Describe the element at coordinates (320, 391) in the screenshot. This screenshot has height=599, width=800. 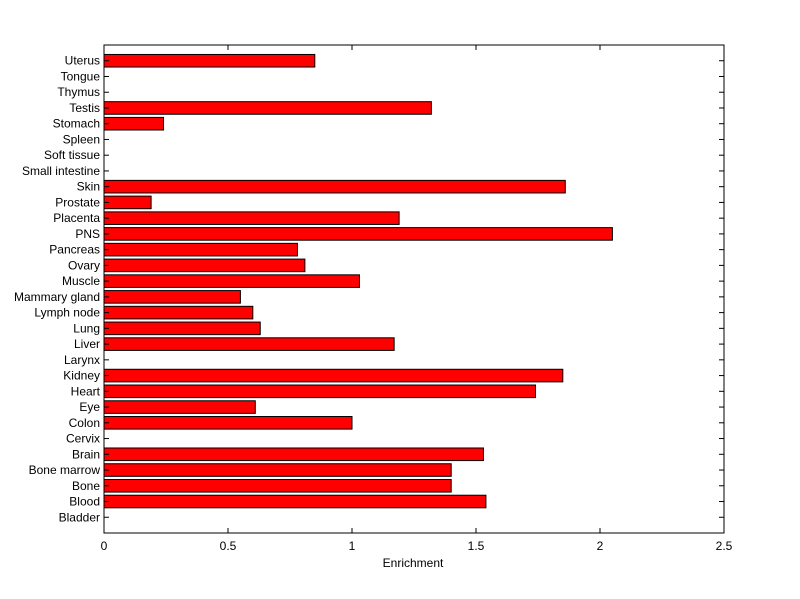
I see `bar-heart` at that location.